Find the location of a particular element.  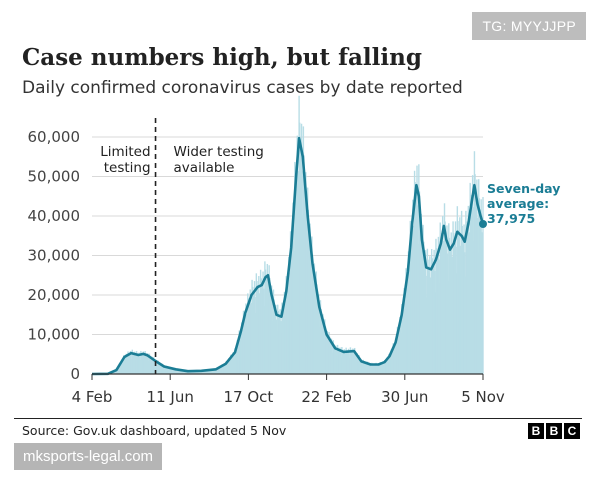

wider-testing-label: Wider testing available is located at coordinates (219, 160).